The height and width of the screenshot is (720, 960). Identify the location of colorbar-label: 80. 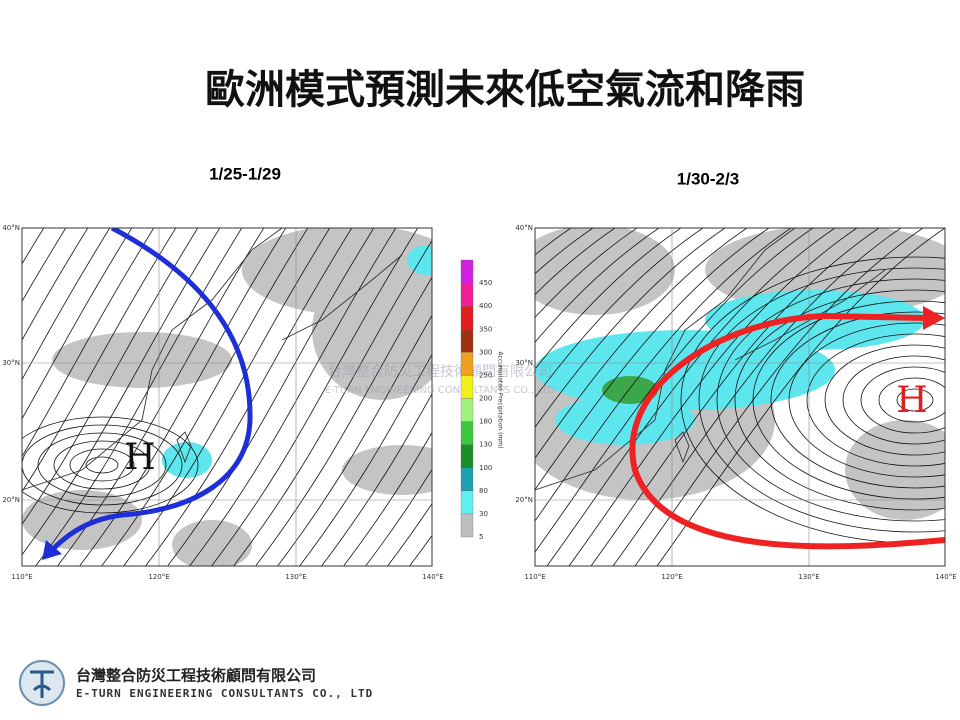
(483, 491).